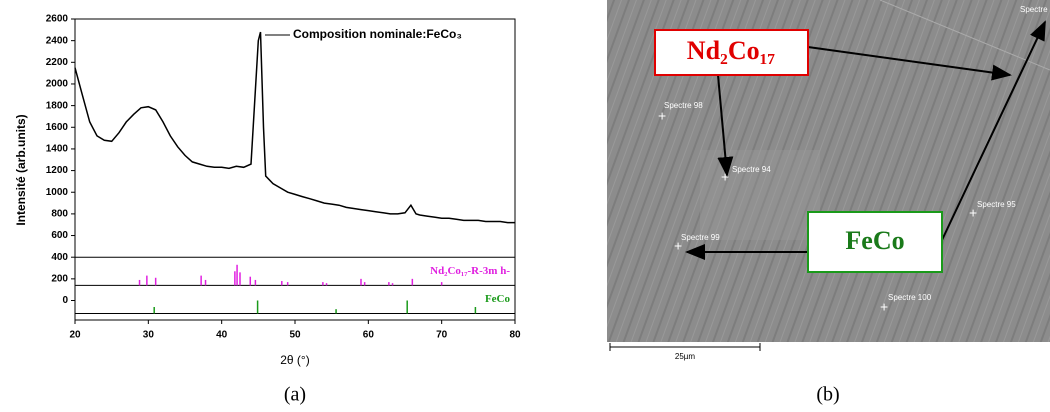 The width and height of the screenshot is (1050, 412). Describe the element at coordinates (295, 395) in the screenshot. I see `caption: (a)` at that location.